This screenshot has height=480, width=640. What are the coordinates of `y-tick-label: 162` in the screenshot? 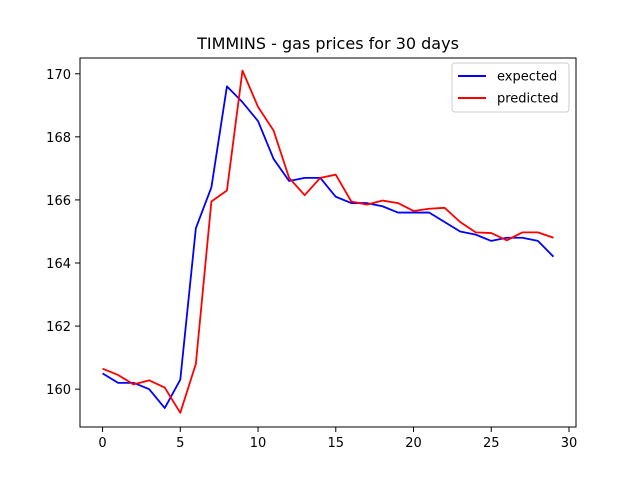 It's located at (58, 327).